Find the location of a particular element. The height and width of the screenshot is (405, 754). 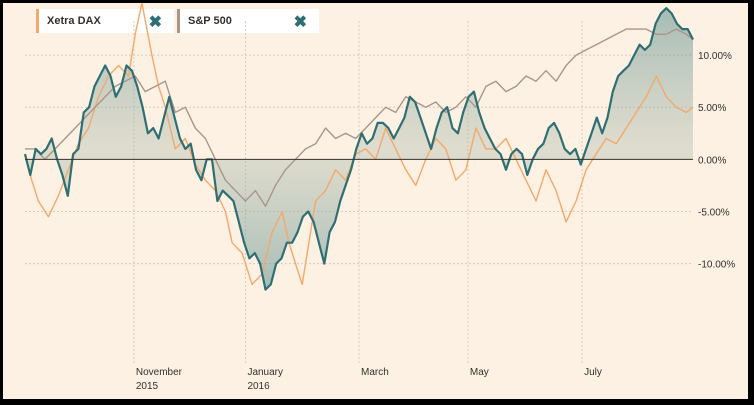

legend-label-sp500: S&P 500 is located at coordinates (210, 21).